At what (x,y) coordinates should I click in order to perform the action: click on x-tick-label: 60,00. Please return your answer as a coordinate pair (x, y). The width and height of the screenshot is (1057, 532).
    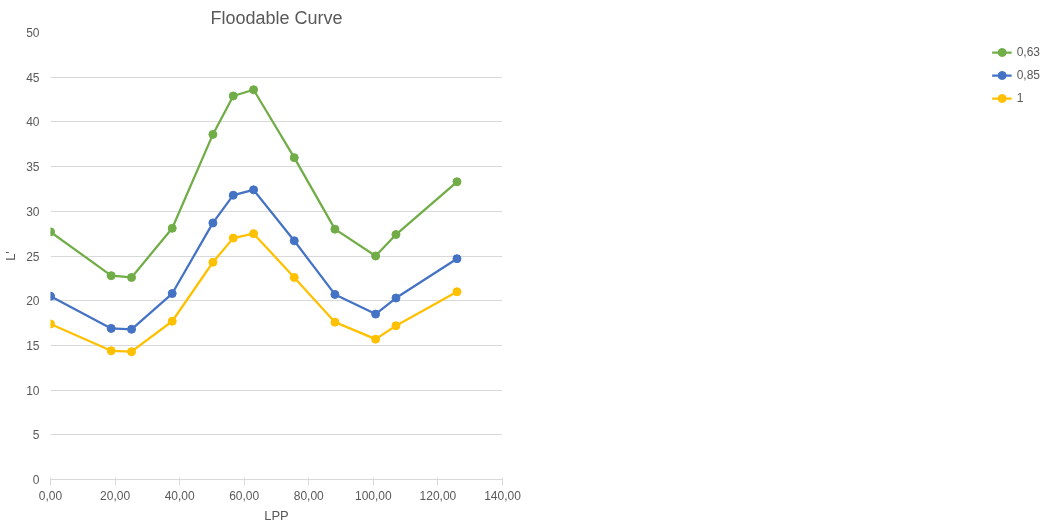
    Looking at the image, I should click on (244, 495).